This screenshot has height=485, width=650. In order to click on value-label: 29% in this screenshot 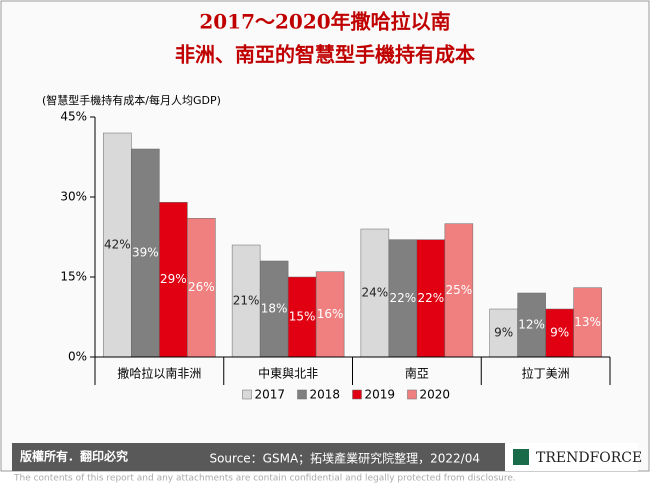, I will do `click(173, 279)`.